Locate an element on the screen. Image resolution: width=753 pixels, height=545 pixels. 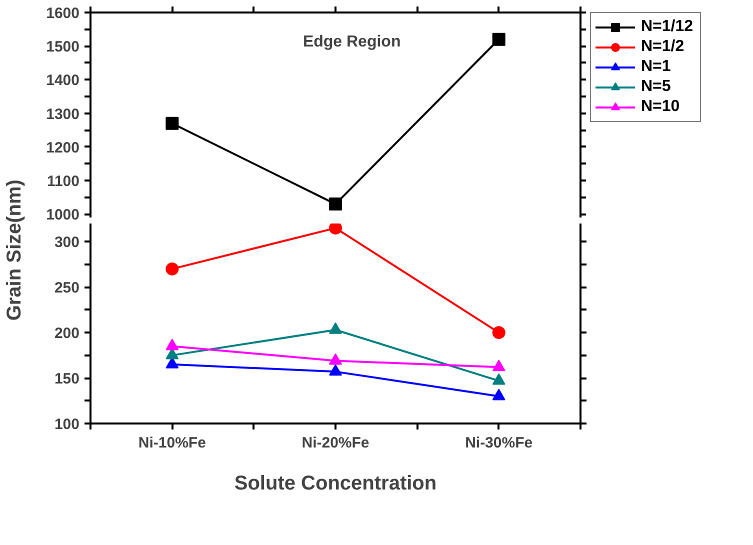
y-tick-label: 250 is located at coordinates (67, 288).